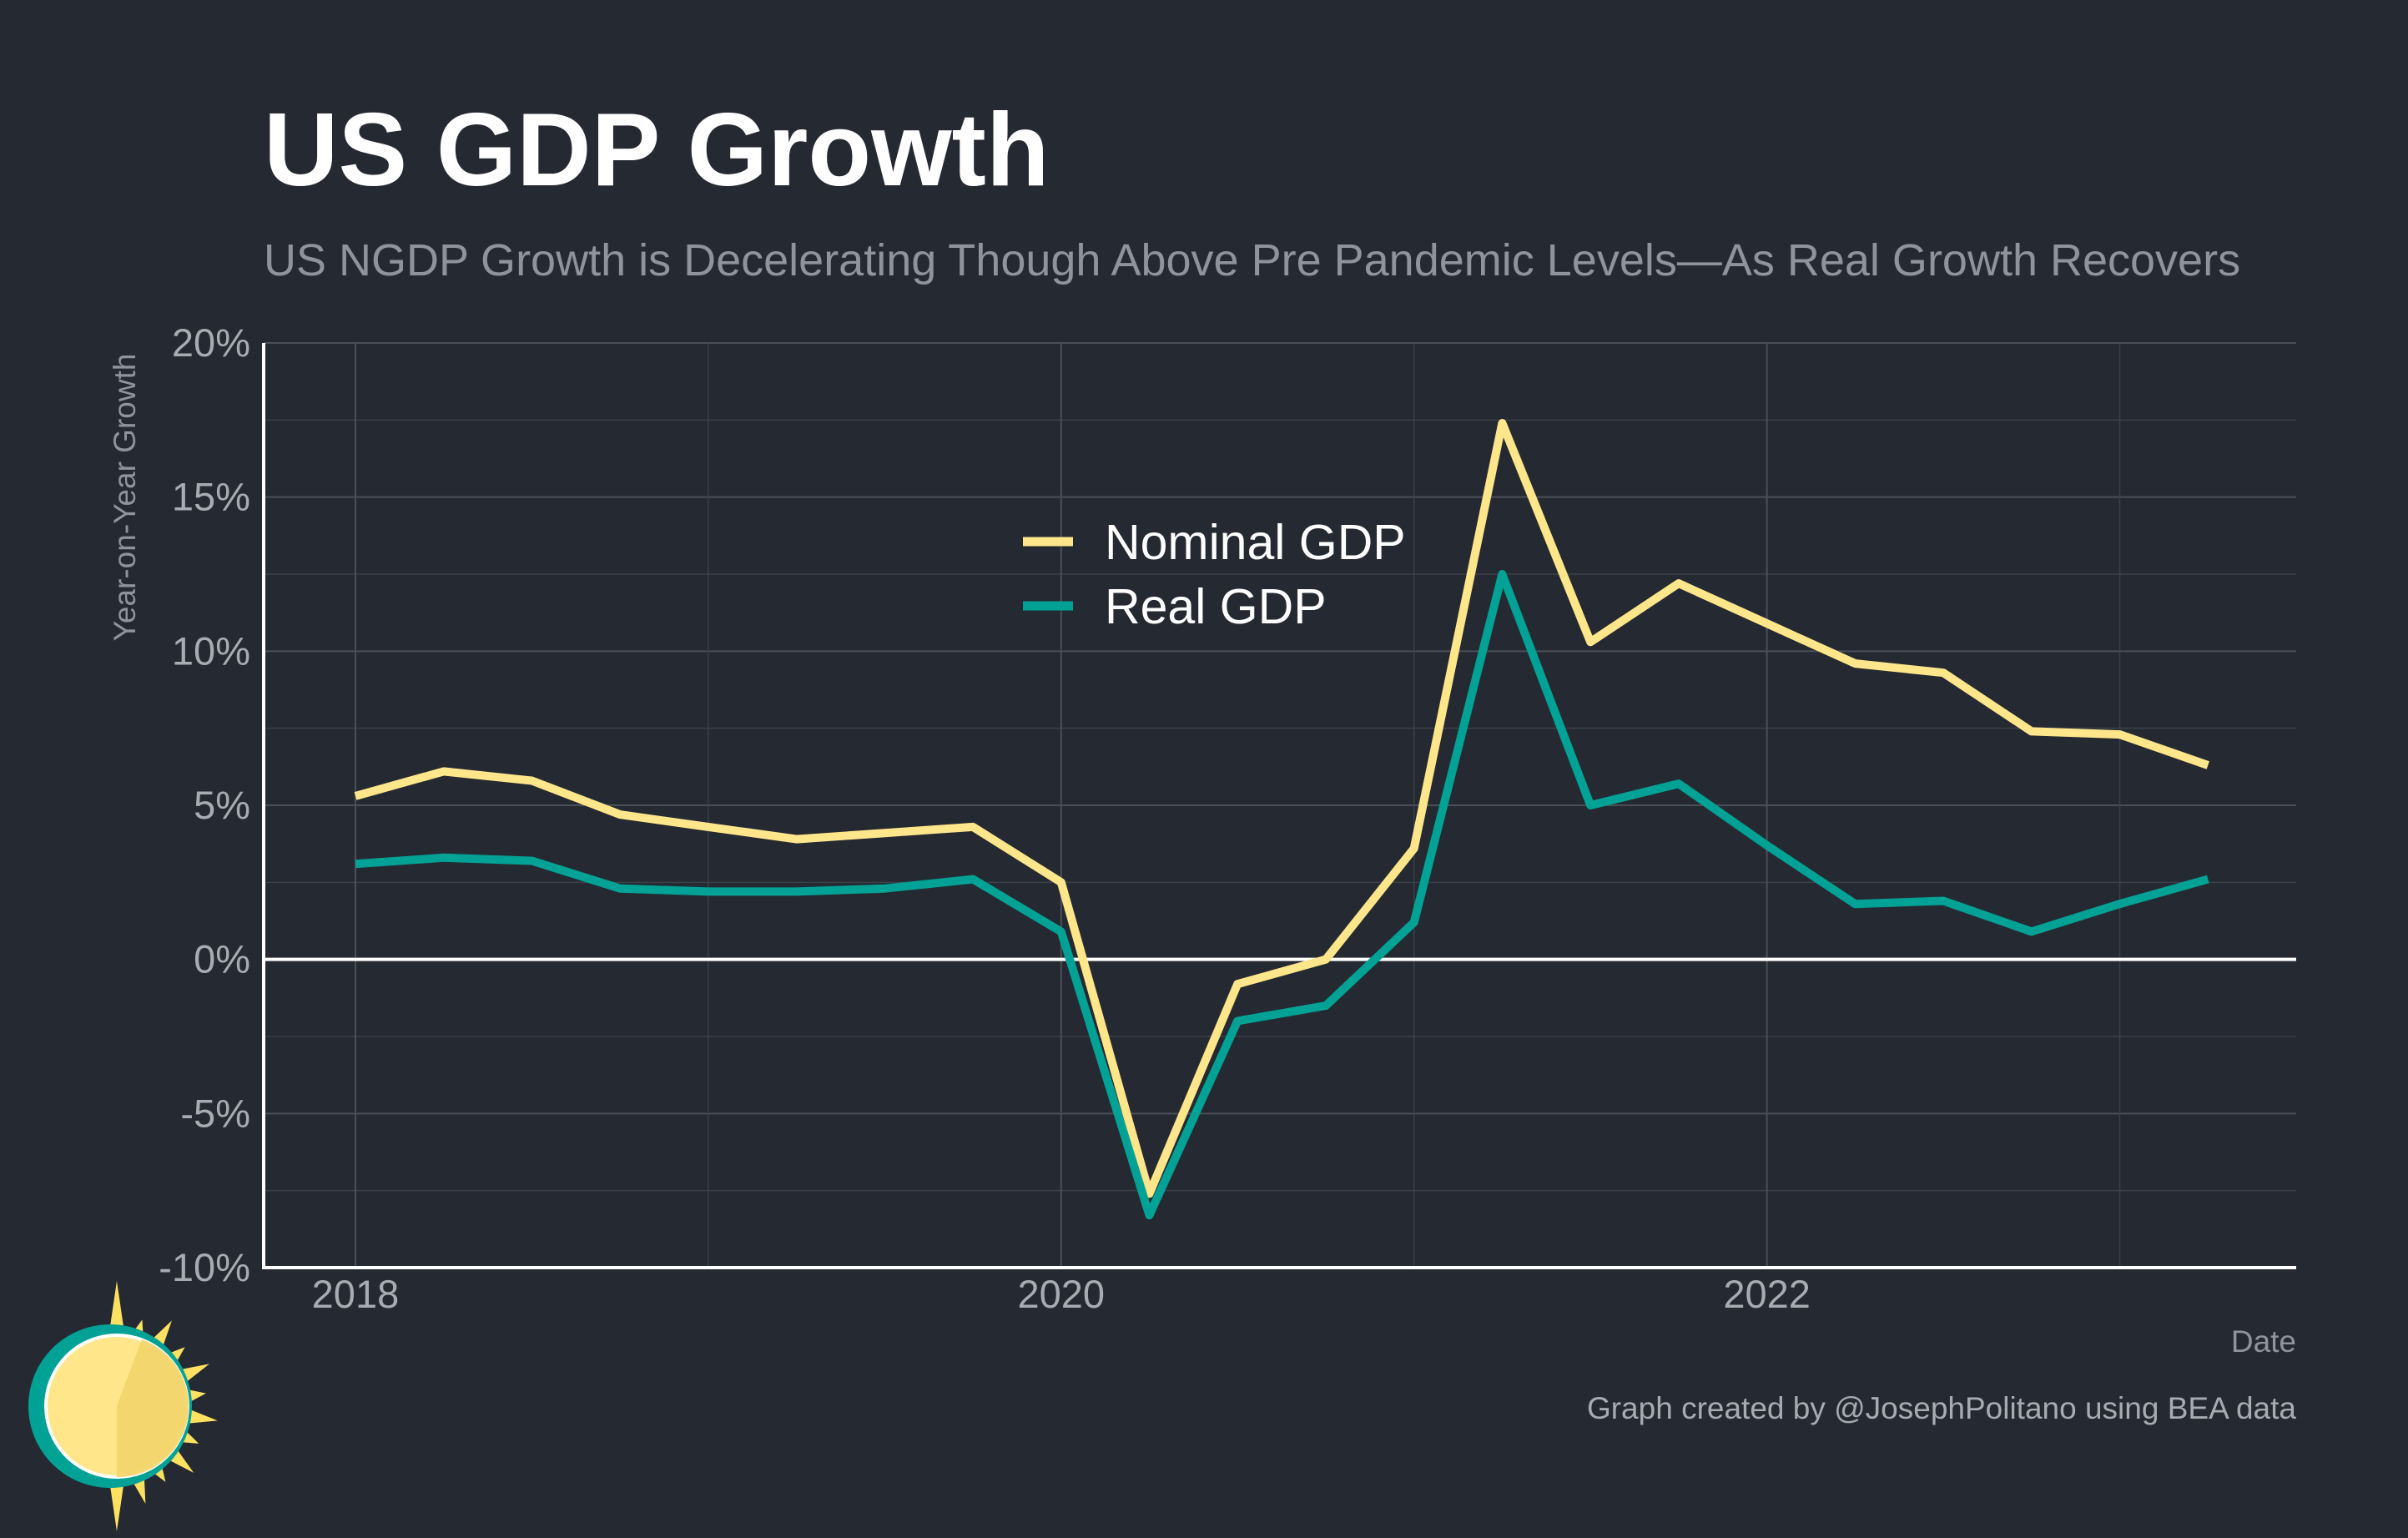  I want to click on x-axis-title: Date, so click(2263, 1341).